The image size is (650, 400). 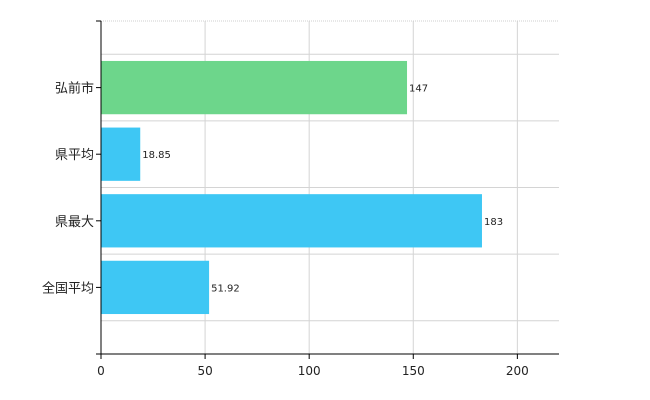 I want to click on category-label: 県平均, so click(x=74, y=155).